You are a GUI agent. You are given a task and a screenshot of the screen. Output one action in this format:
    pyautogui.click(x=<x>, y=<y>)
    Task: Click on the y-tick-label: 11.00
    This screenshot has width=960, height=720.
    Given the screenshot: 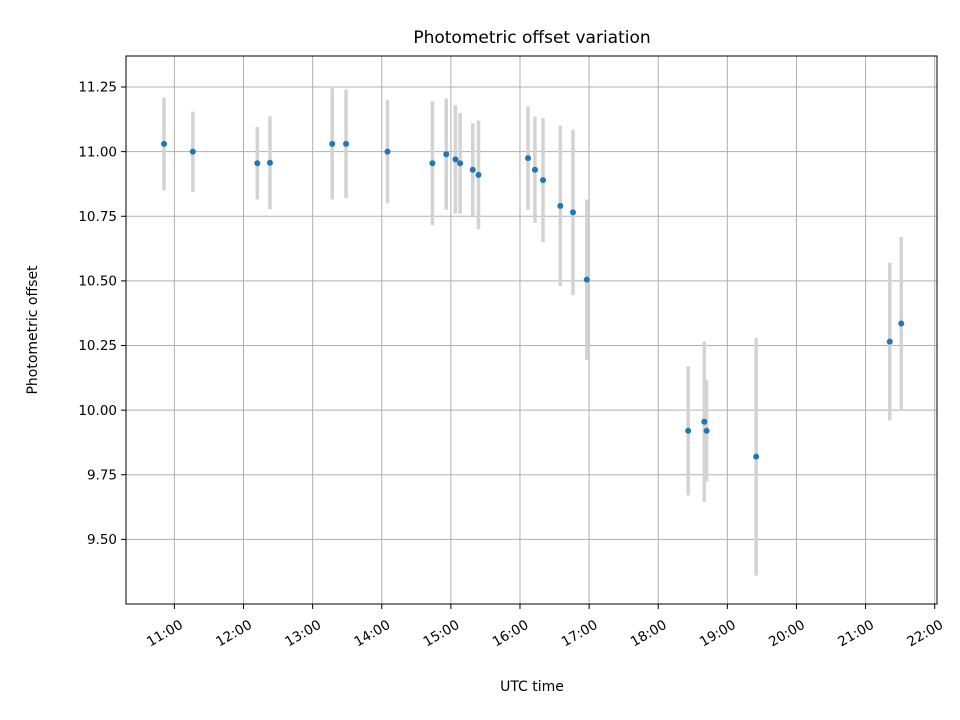 What is the action you would take?
    pyautogui.click(x=97, y=152)
    